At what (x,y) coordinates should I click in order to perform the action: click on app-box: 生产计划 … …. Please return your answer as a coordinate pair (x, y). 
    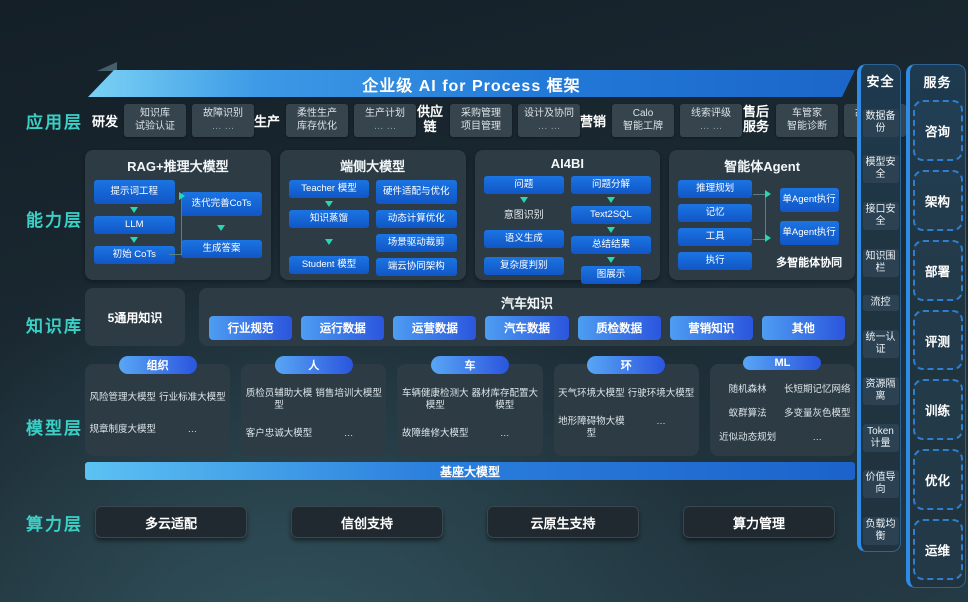
    Looking at the image, I should click on (385, 120).